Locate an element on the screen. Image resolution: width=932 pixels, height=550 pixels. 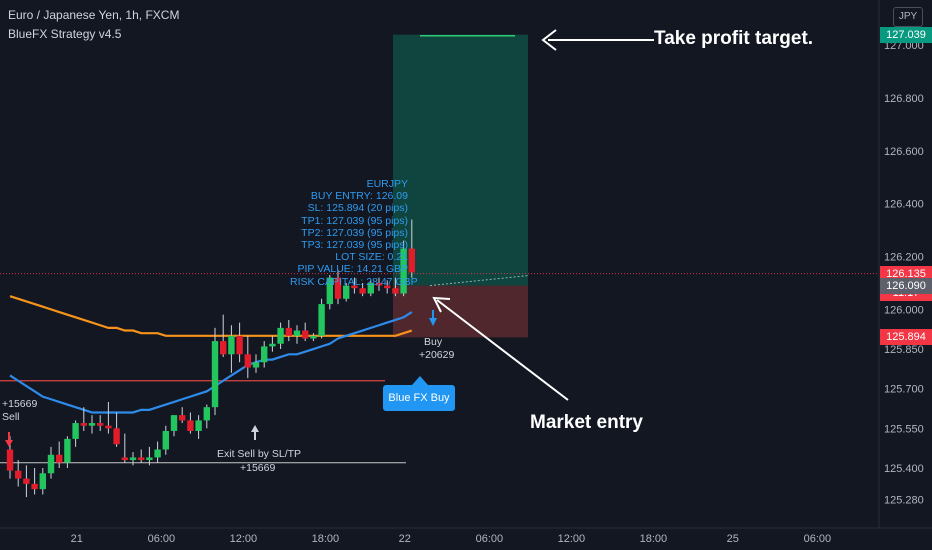
bluefx-buy-label: Blue FX Buy is located at coordinates (419, 398).